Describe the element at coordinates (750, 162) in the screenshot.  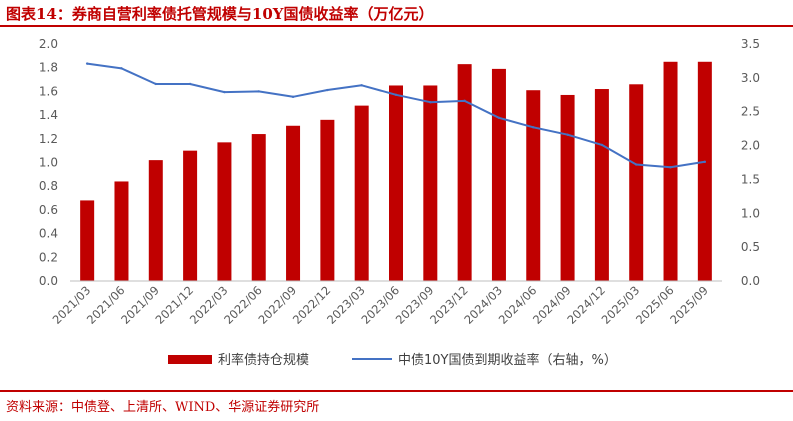
I see `right-axis: 0.0 0.5 1.0 1.5 2.0 2.5 3.0 3.5` at that location.